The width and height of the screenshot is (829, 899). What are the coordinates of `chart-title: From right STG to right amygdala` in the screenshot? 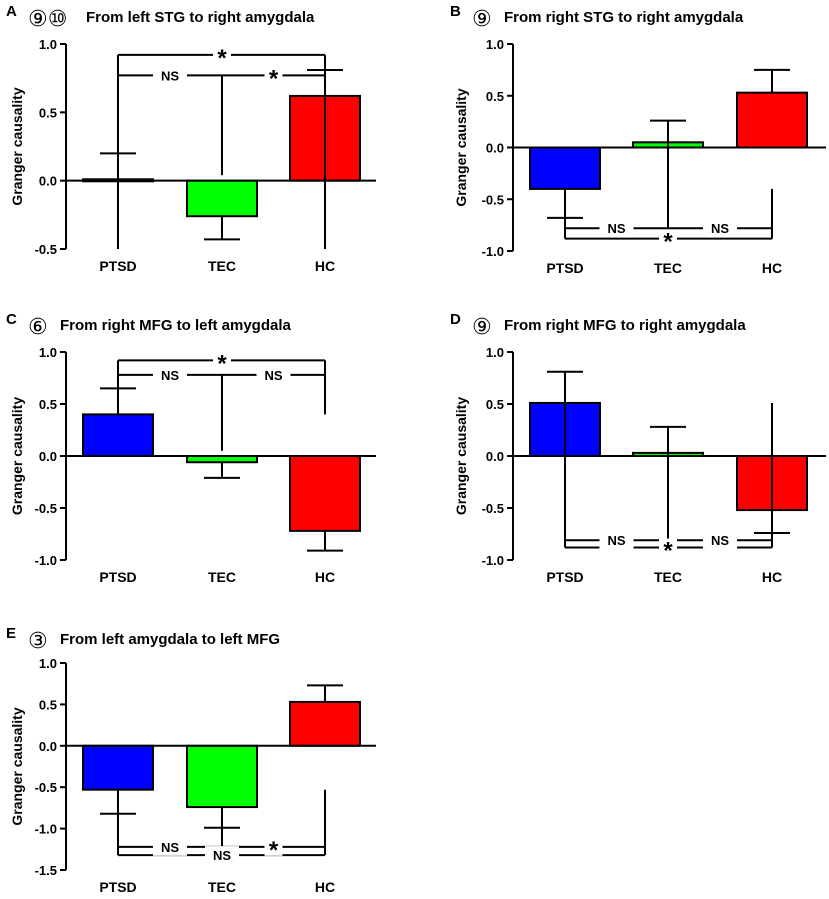 It's located at (624, 17).